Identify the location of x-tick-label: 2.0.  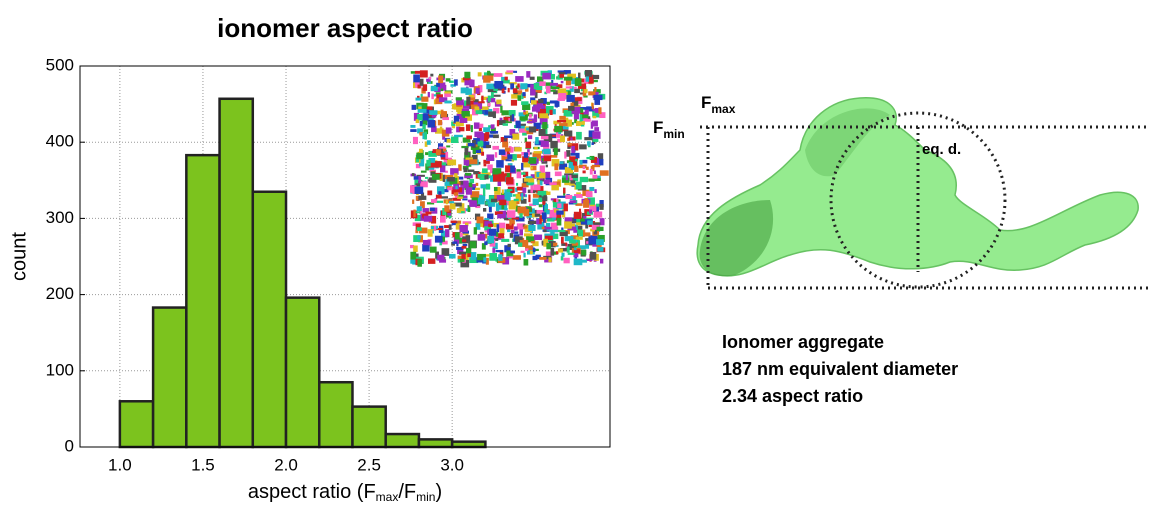
(286, 464).